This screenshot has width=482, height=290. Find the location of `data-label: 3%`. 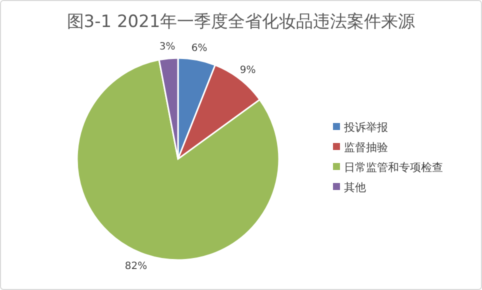

data-label: 3% is located at coordinates (167, 47).